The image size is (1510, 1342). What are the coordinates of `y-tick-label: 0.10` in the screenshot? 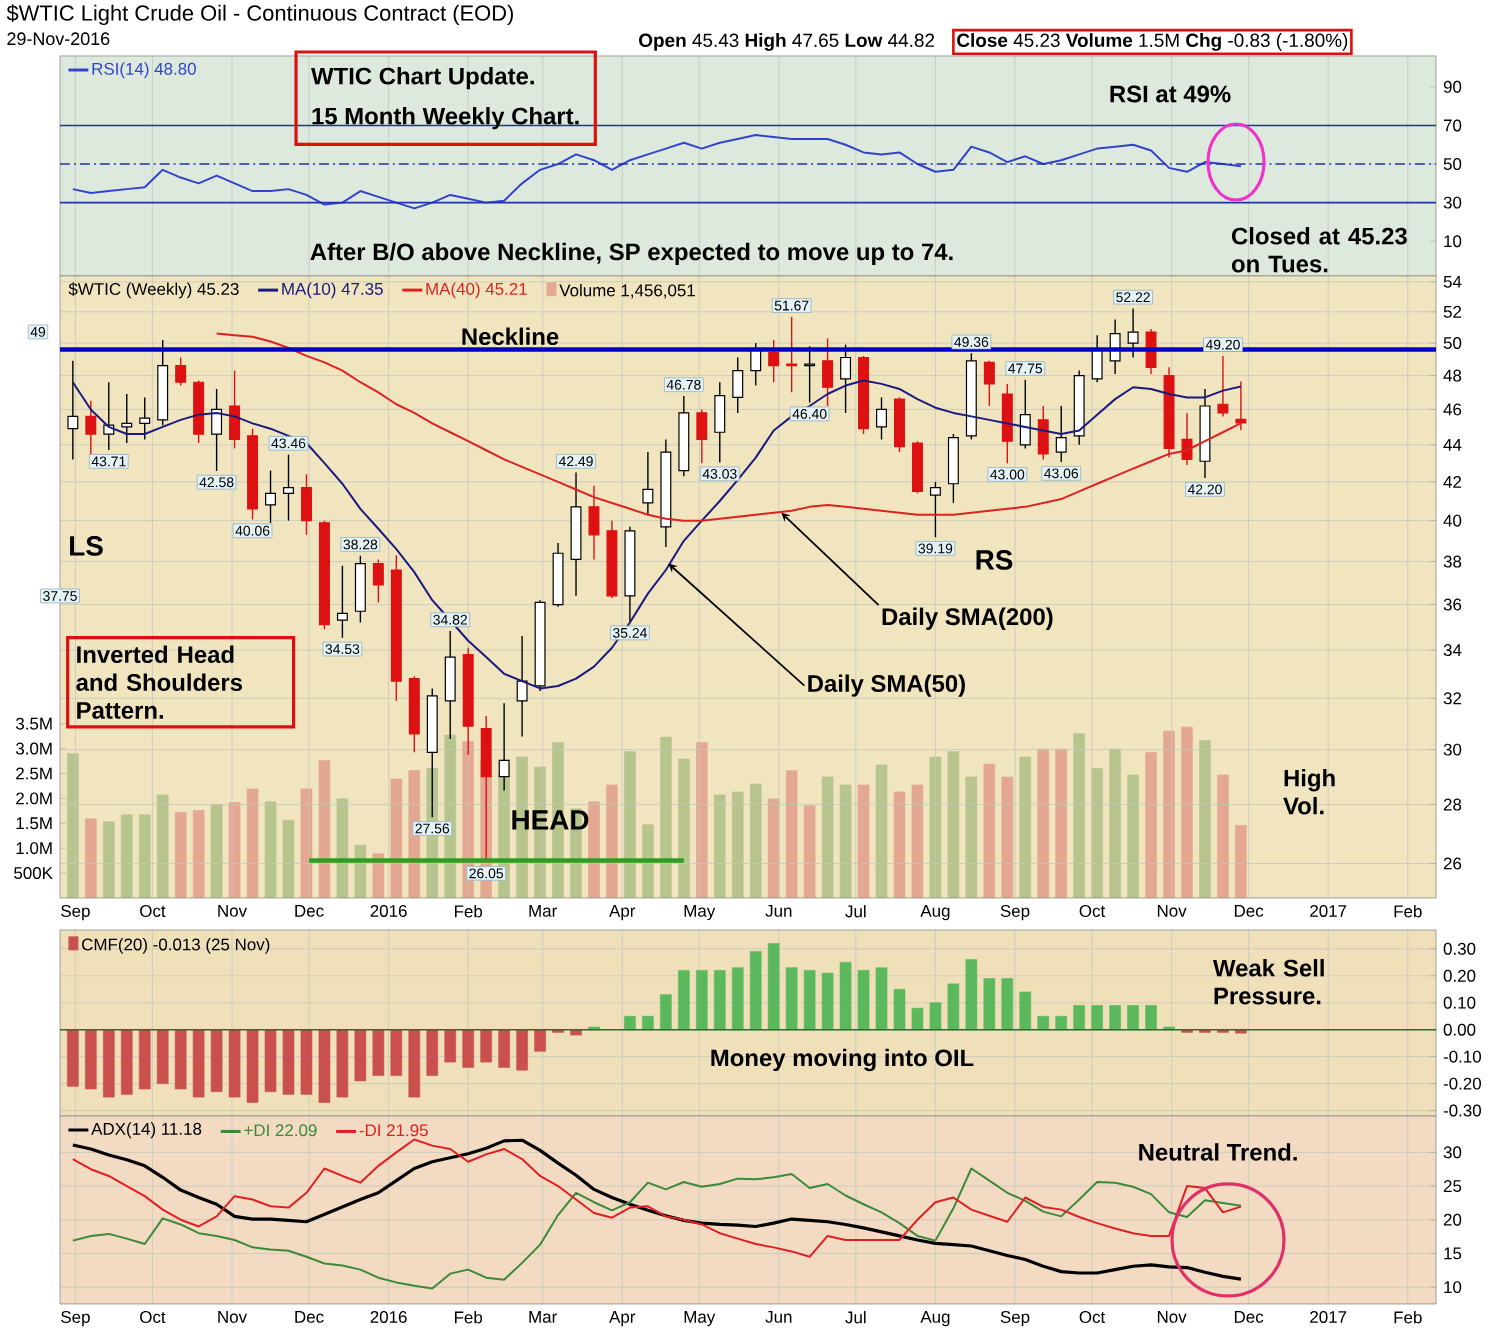 It's located at (1459, 1002).